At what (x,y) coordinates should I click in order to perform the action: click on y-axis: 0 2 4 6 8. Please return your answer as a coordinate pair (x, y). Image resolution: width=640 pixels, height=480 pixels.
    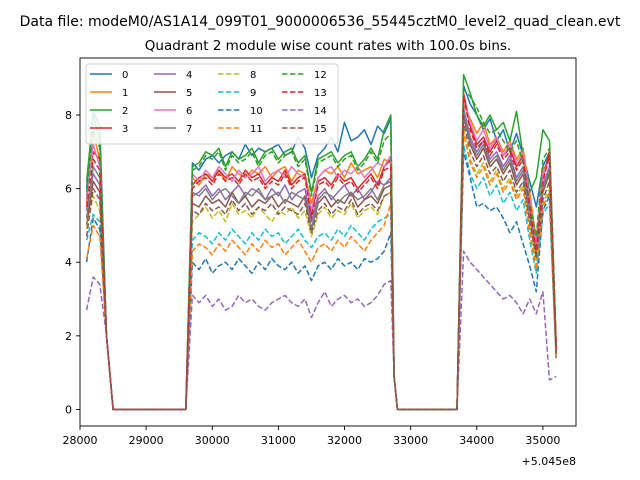
    Looking at the image, I should click on (72, 262).